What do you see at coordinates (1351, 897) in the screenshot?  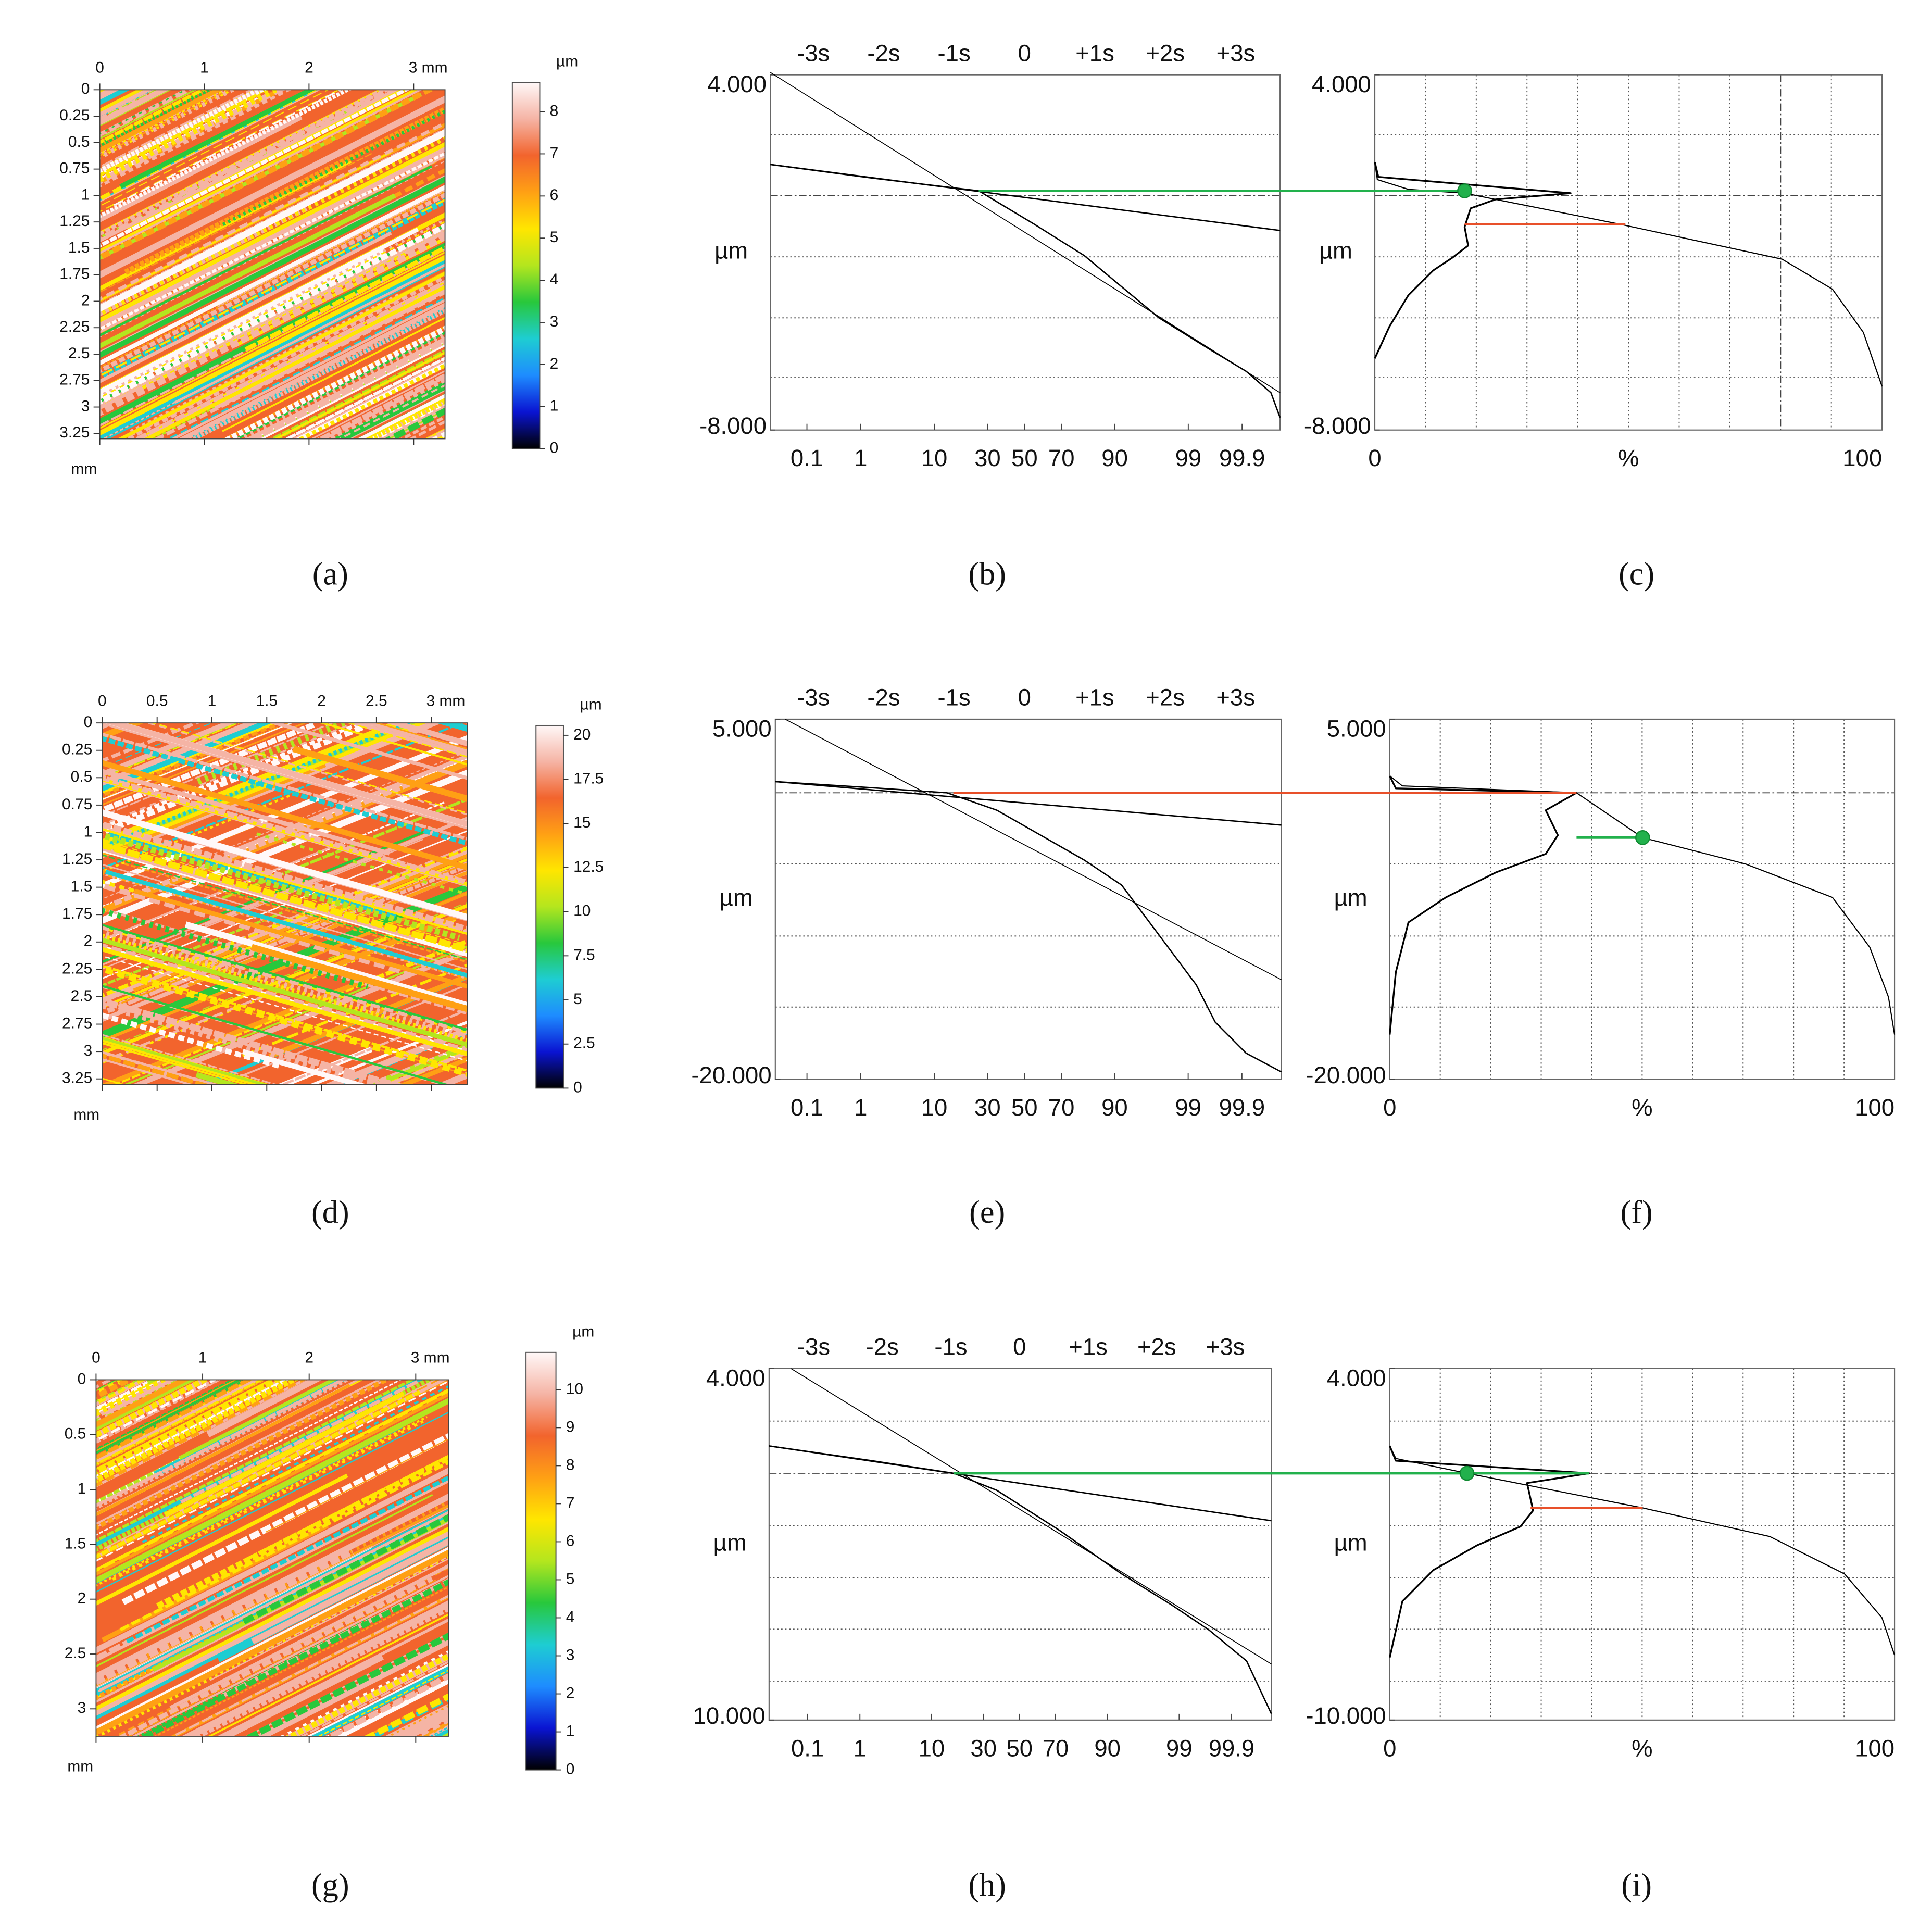 I see `y-axis-label: µm` at bounding box center [1351, 897].